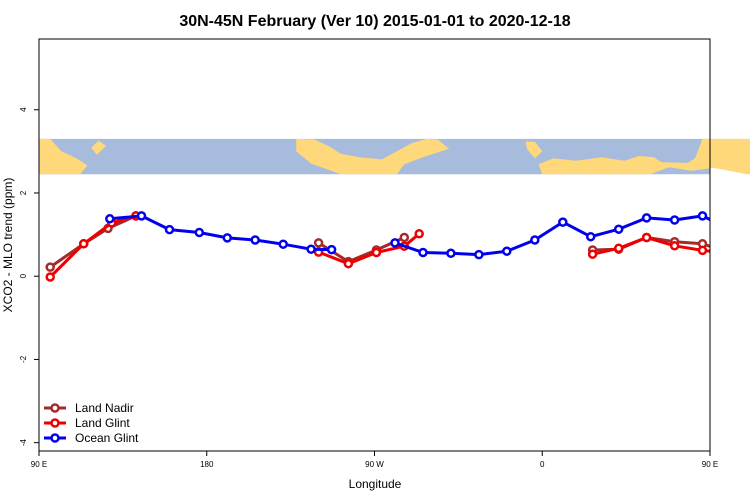 The height and width of the screenshot is (500, 750). I want to click on series-line-ocean-glint, so click(220, 233).